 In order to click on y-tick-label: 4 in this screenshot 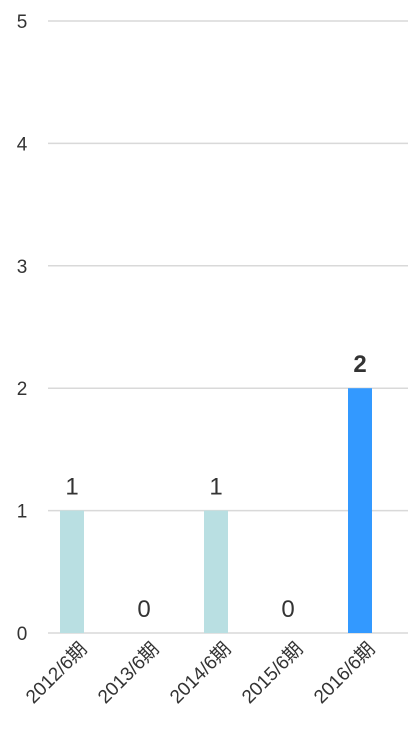, I will do `click(22, 144)`.